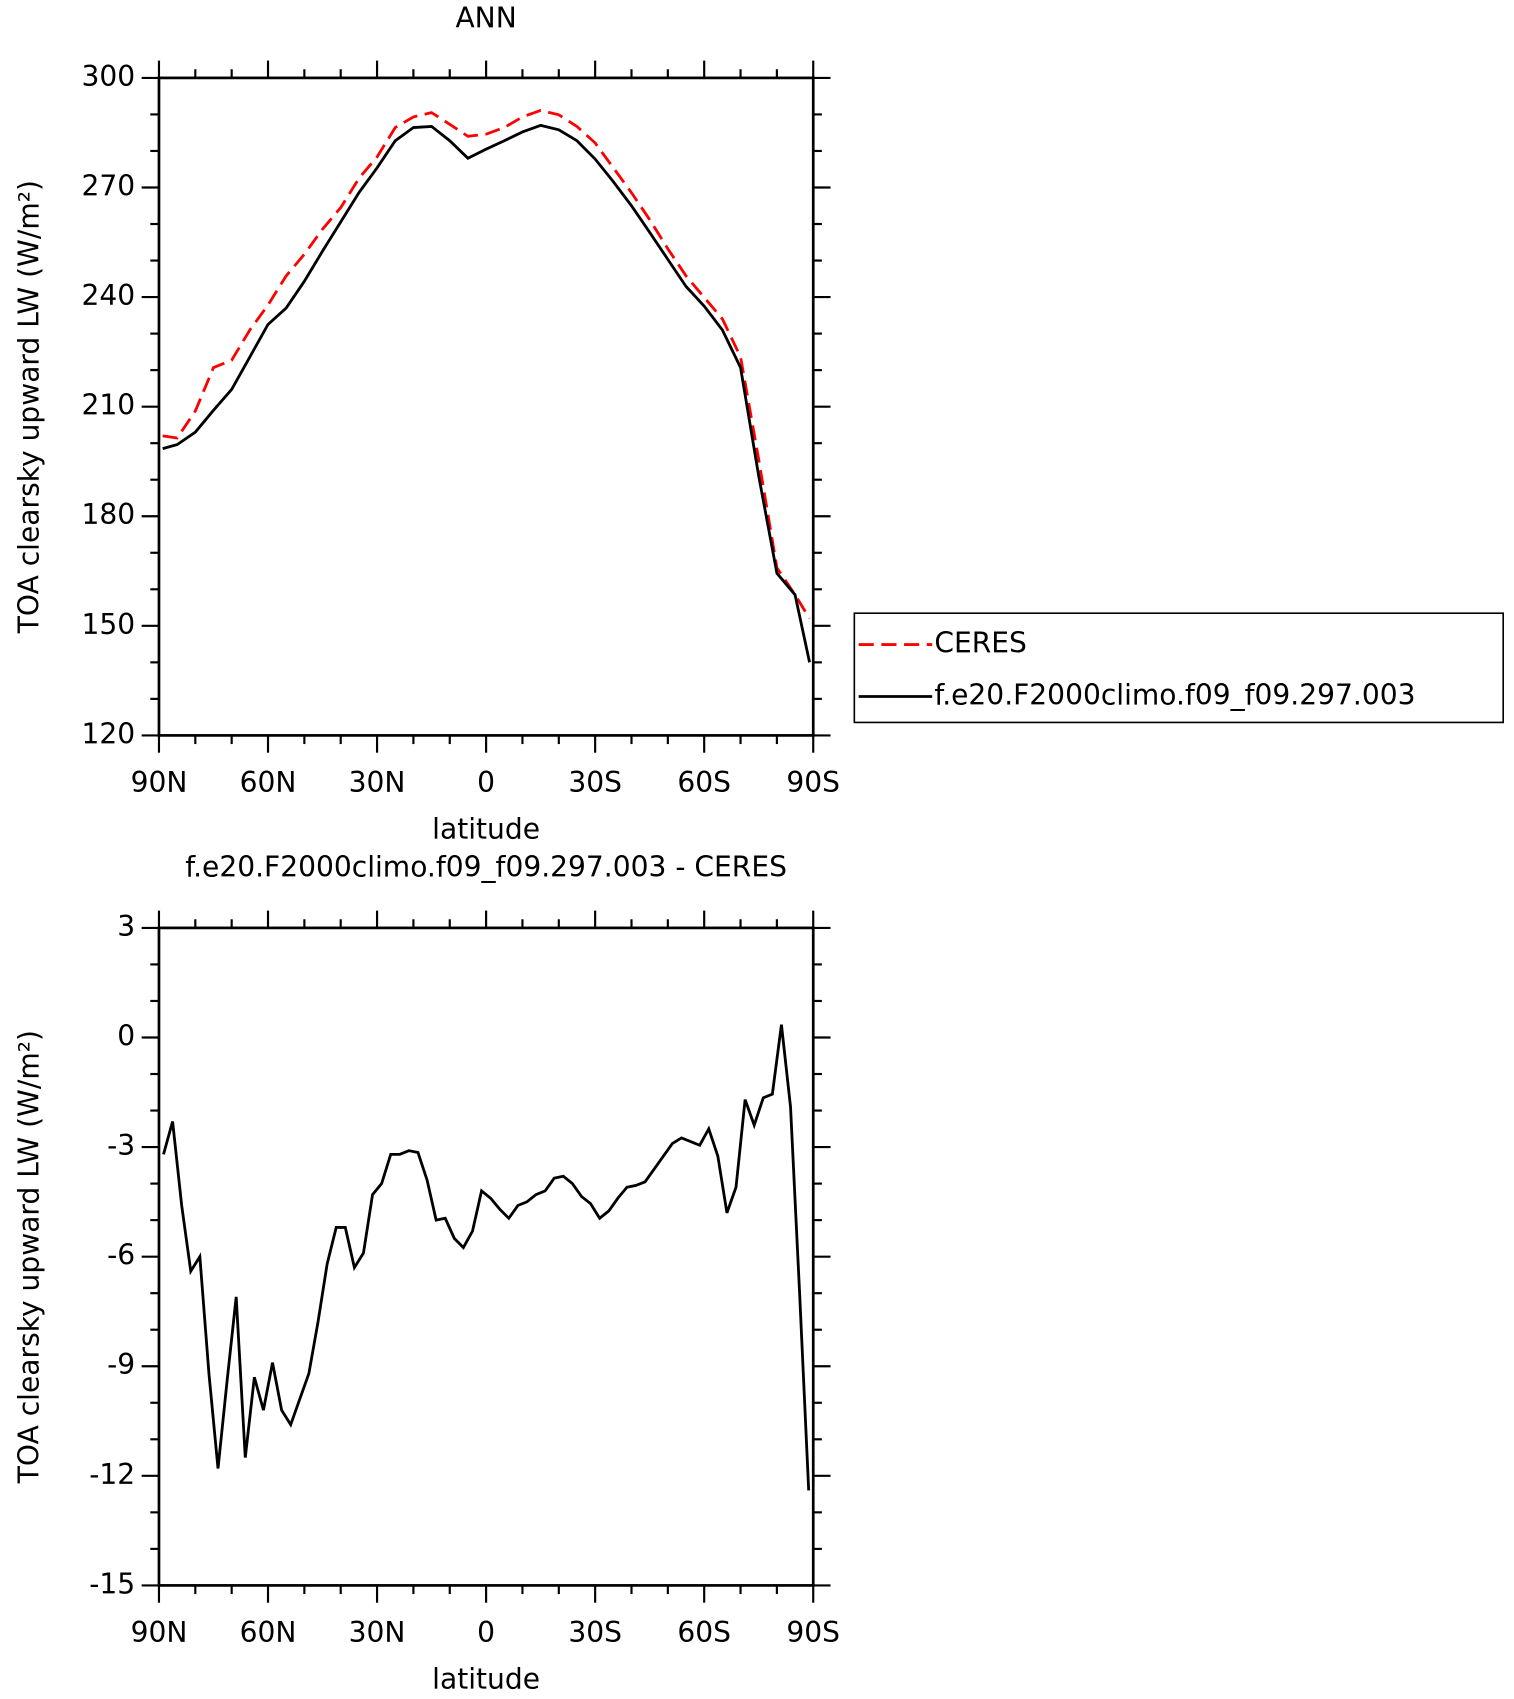  What do you see at coordinates (109, 295) in the screenshot?
I see `y-tick-label: 240` at bounding box center [109, 295].